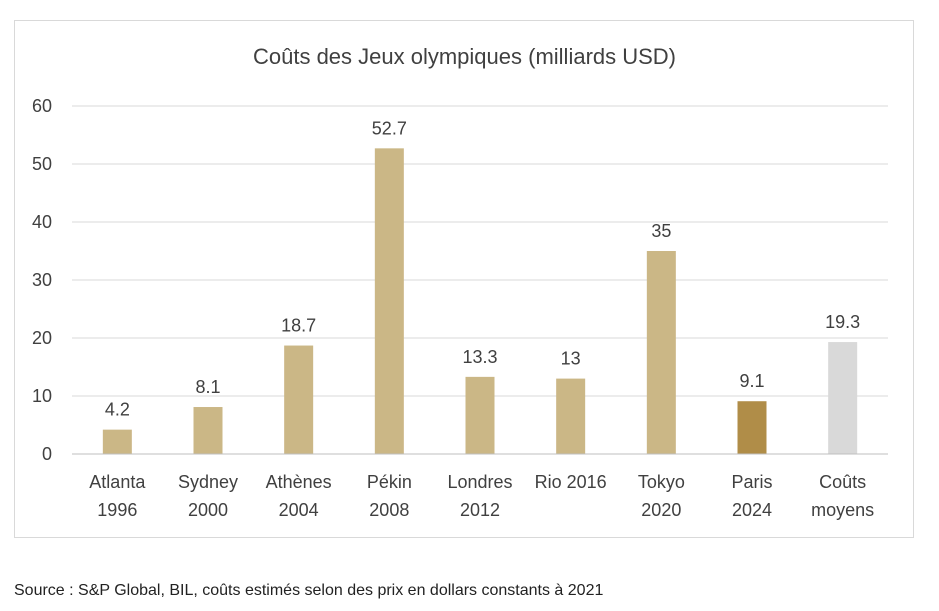 The width and height of the screenshot is (939, 611). I want to click on x-tick-label: 2020, so click(661, 510).